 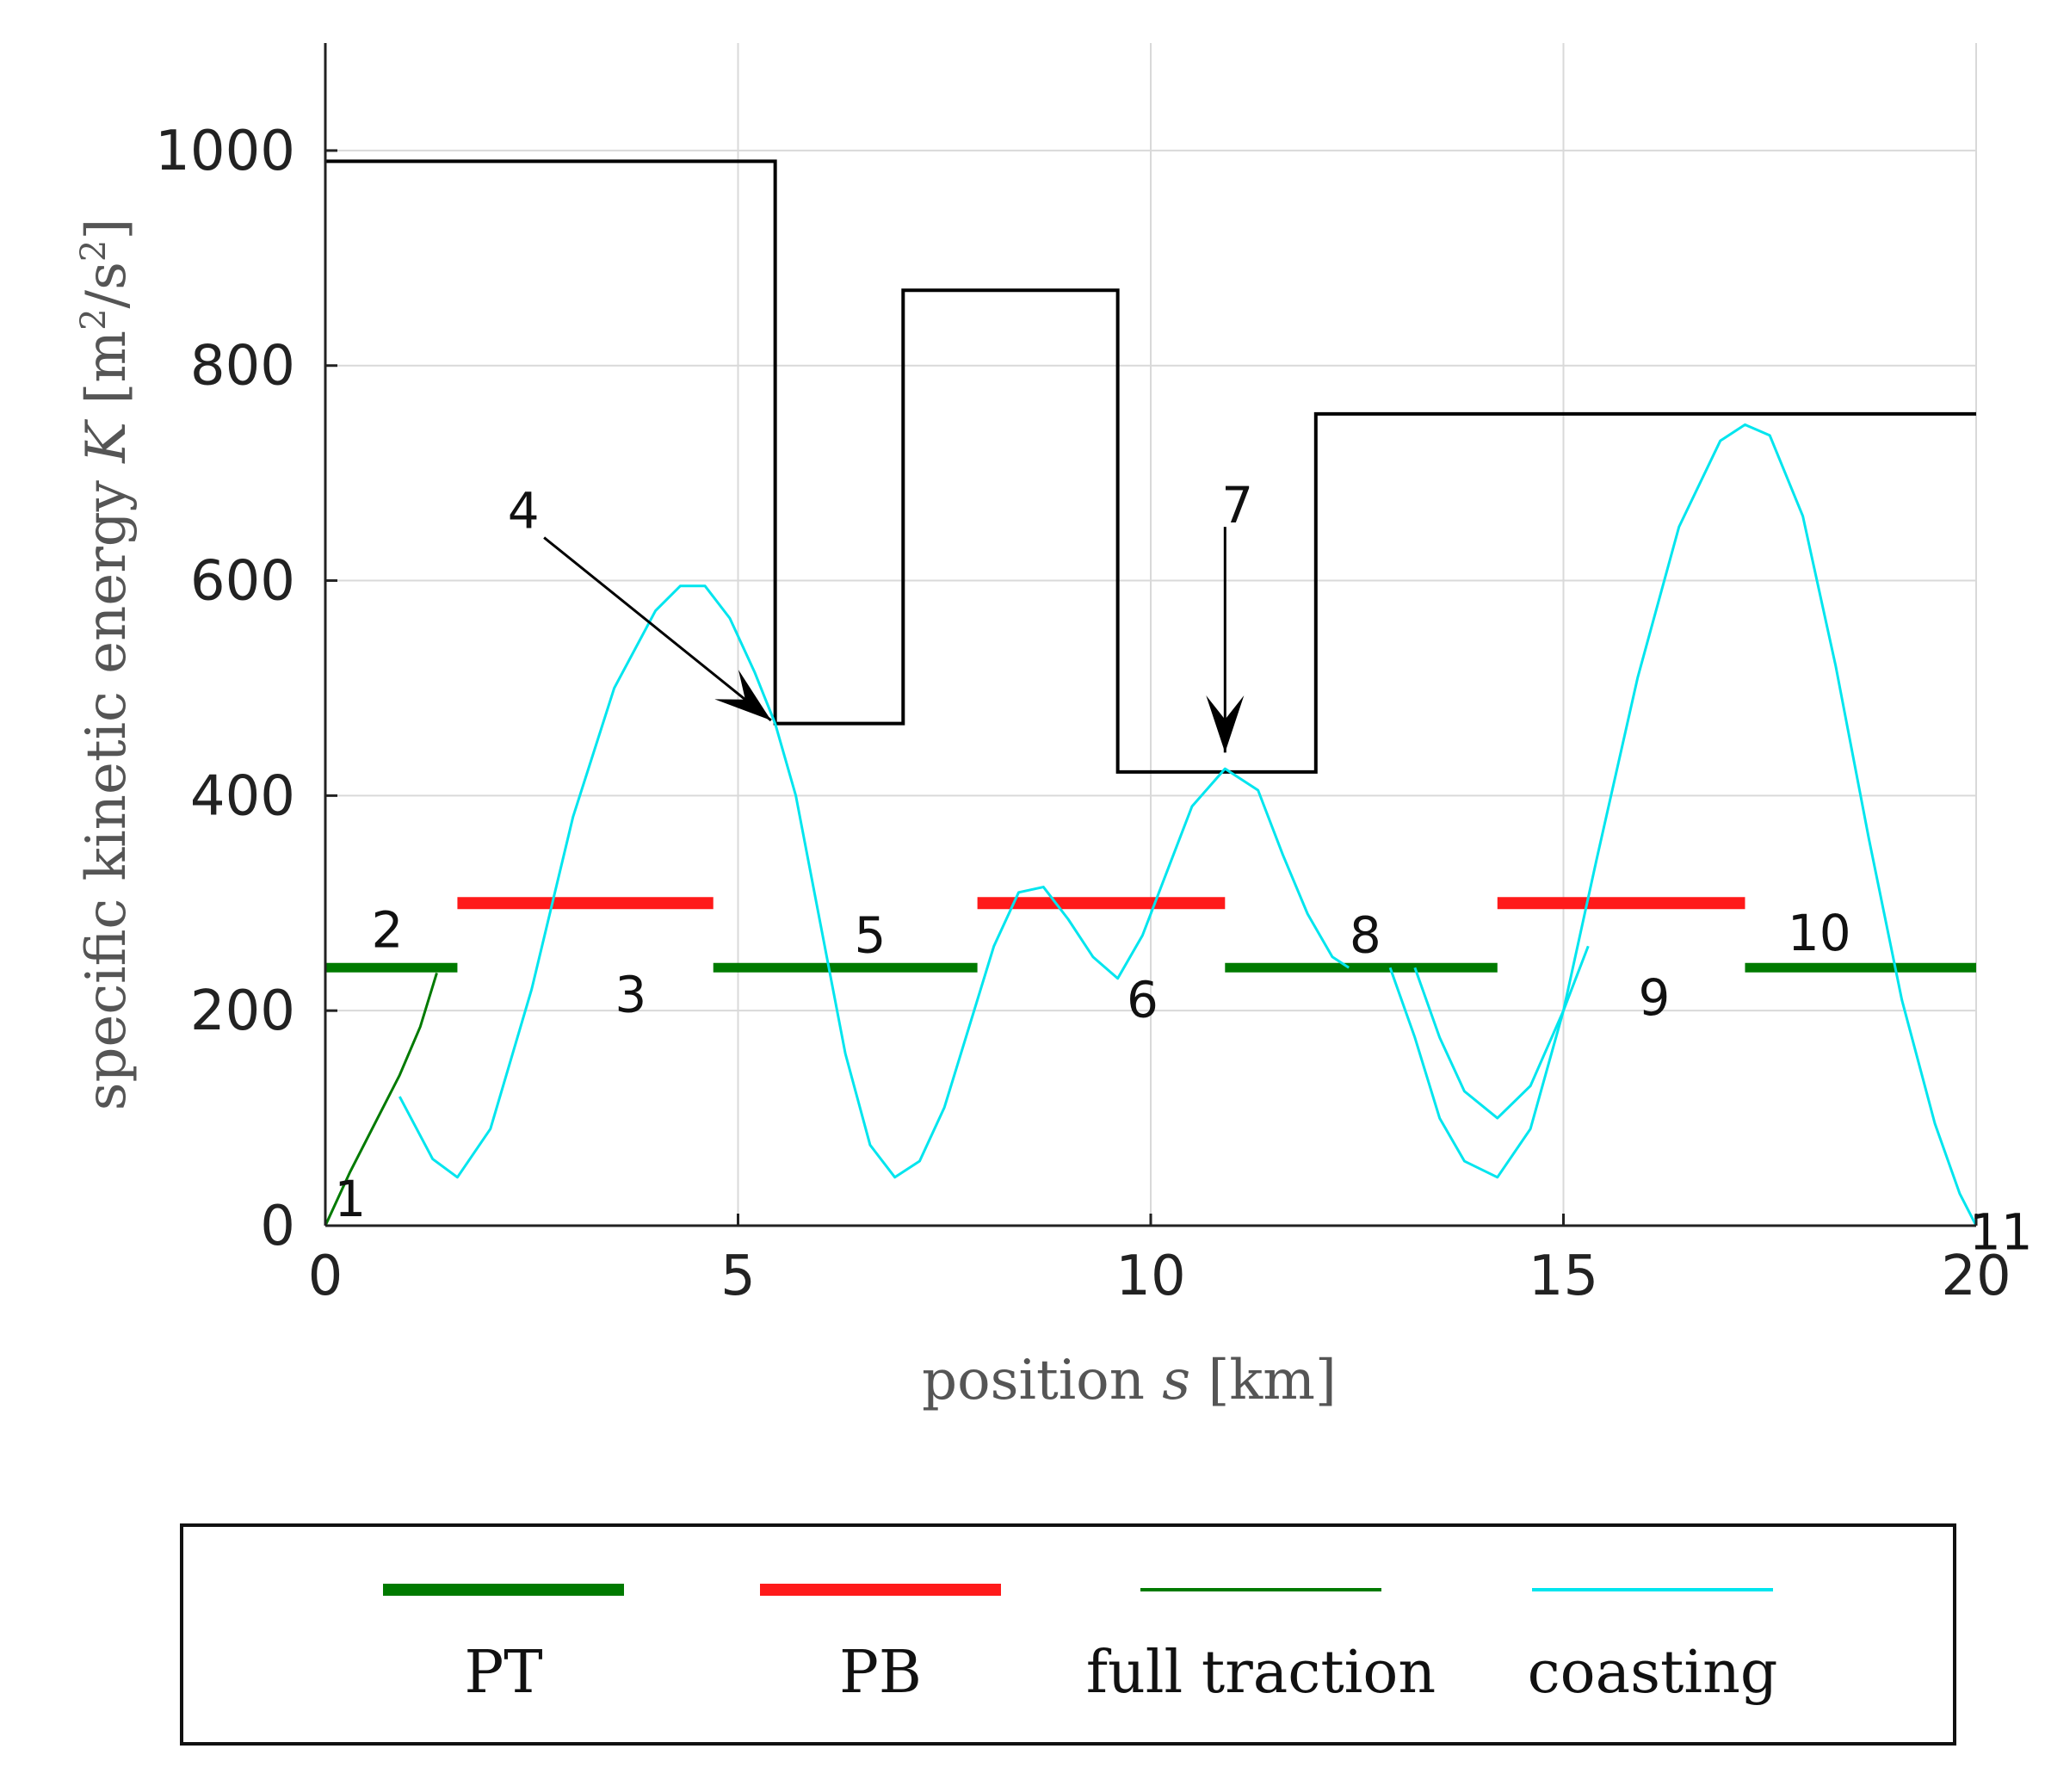 What do you see at coordinates (243, 582) in the screenshot?
I see `y-tick-label: 600` at bounding box center [243, 582].